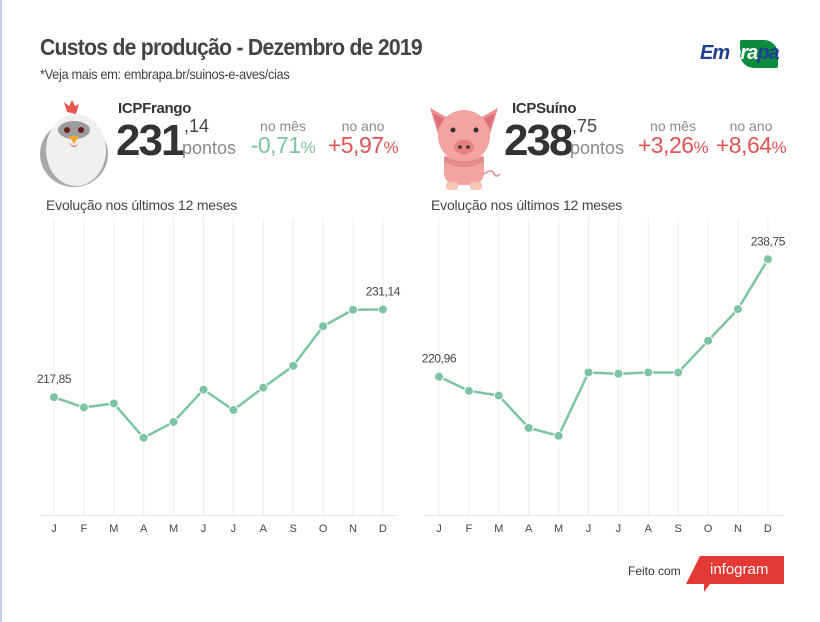 The height and width of the screenshot is (622, 820). I want to click on left-border, so click(1, 311).